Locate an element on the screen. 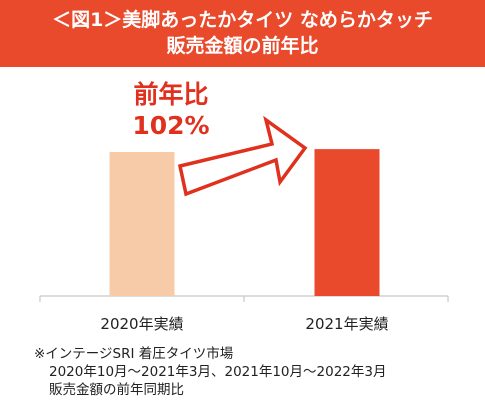  chart-title: ＜図1＞美脚あったかタイツ なめらかタッチ is located at coordinates (242, 20).